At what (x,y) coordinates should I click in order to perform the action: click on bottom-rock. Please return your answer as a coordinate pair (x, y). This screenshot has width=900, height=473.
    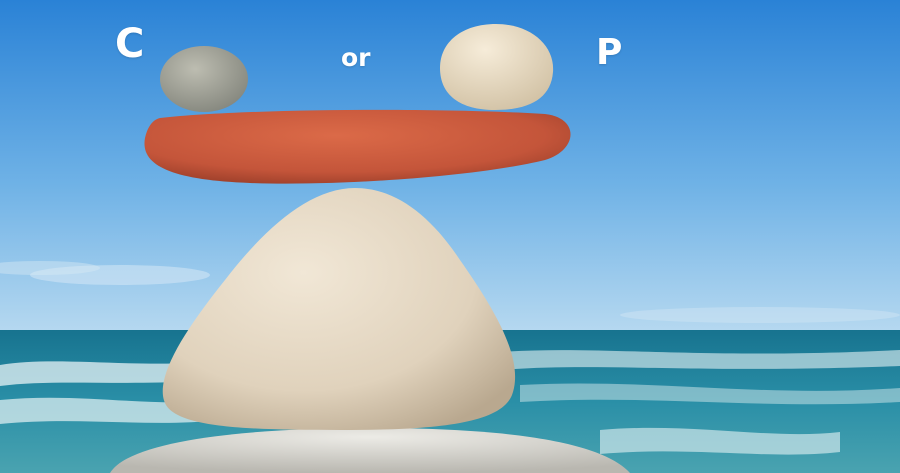
    Looking at the image, I should click on (370, 450).